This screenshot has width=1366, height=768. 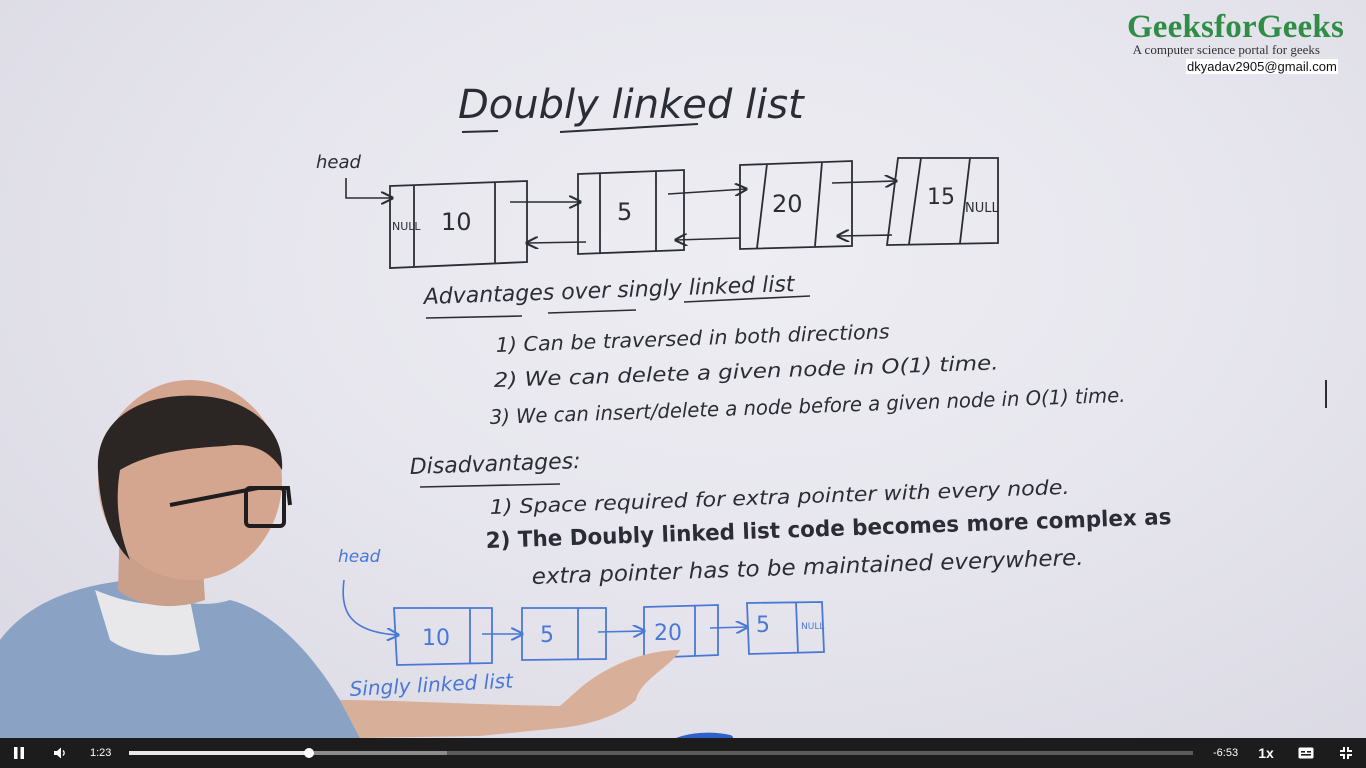 I want to click on sll-head-label: head, so click(x=359, y=557).